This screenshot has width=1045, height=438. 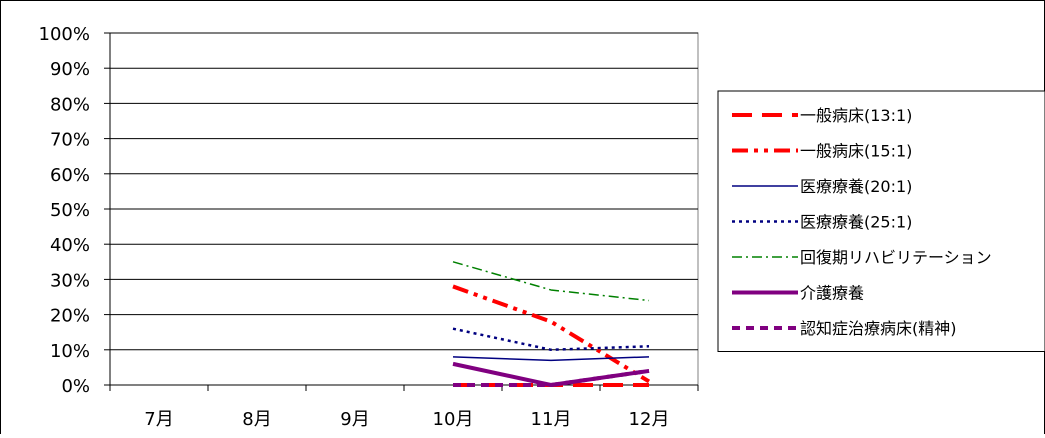 What do you see at coordinates (256, 419) in the screenshot?
I see `x-tick-label: 8月` at bounding box center [256, 419].